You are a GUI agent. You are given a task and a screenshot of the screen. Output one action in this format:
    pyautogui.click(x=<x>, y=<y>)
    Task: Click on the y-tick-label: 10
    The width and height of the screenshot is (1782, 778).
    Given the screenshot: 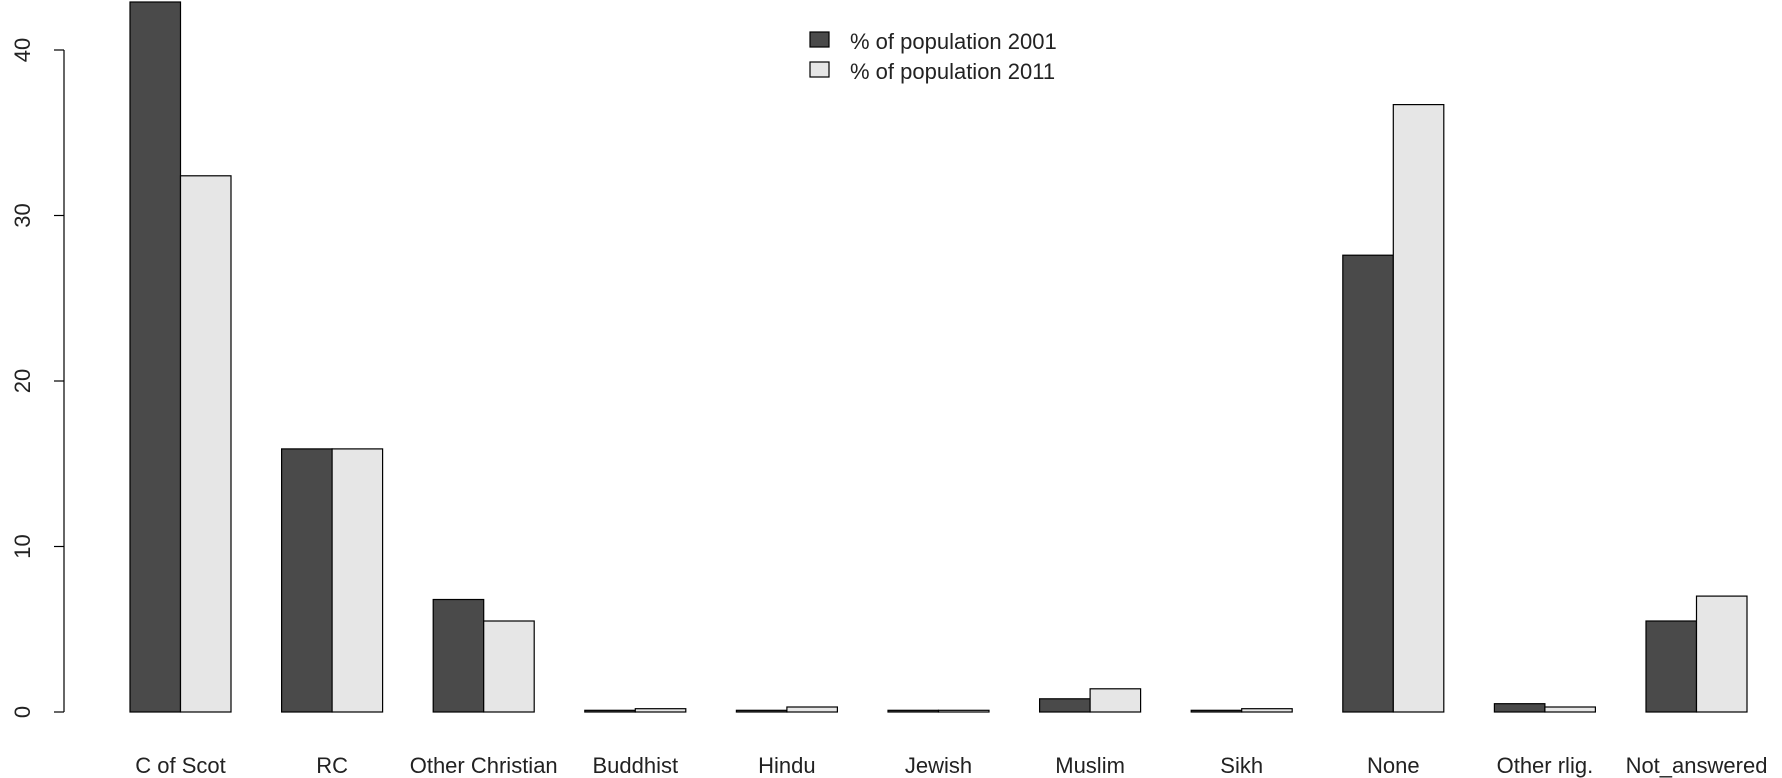 What is the action you would take?
    pyautogui.click(x=22, y=546)
    